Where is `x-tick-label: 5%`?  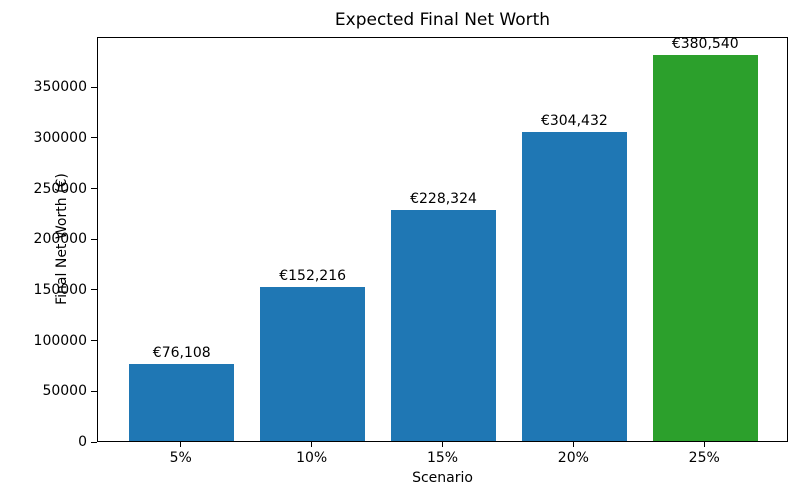 x-tick-label: 5% is located at coordinates (180, 458).